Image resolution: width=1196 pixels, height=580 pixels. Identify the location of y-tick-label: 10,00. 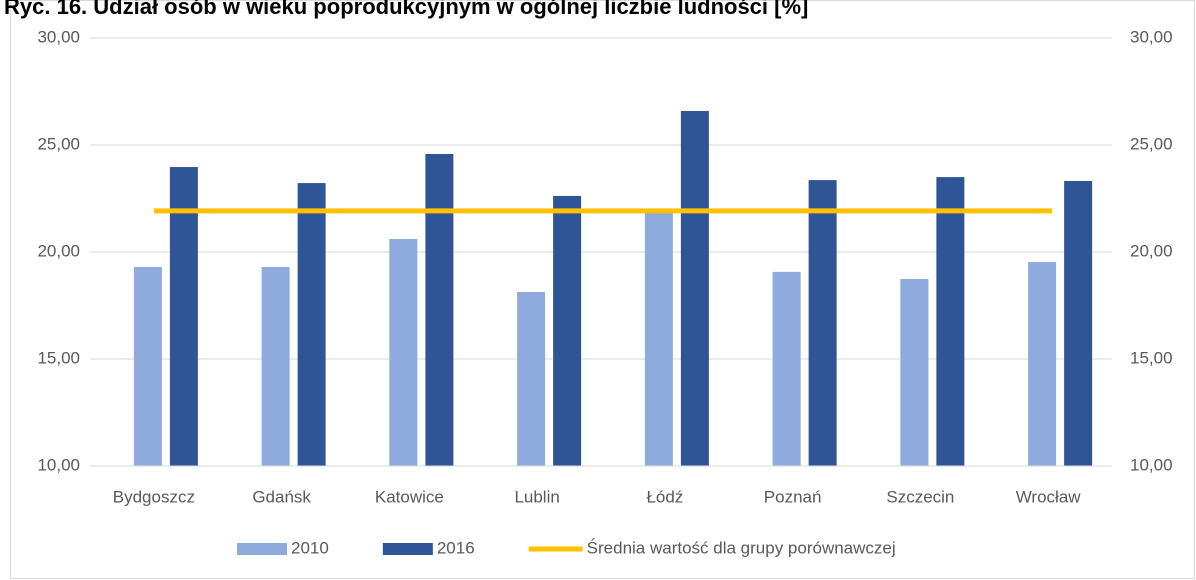
(58, 464).